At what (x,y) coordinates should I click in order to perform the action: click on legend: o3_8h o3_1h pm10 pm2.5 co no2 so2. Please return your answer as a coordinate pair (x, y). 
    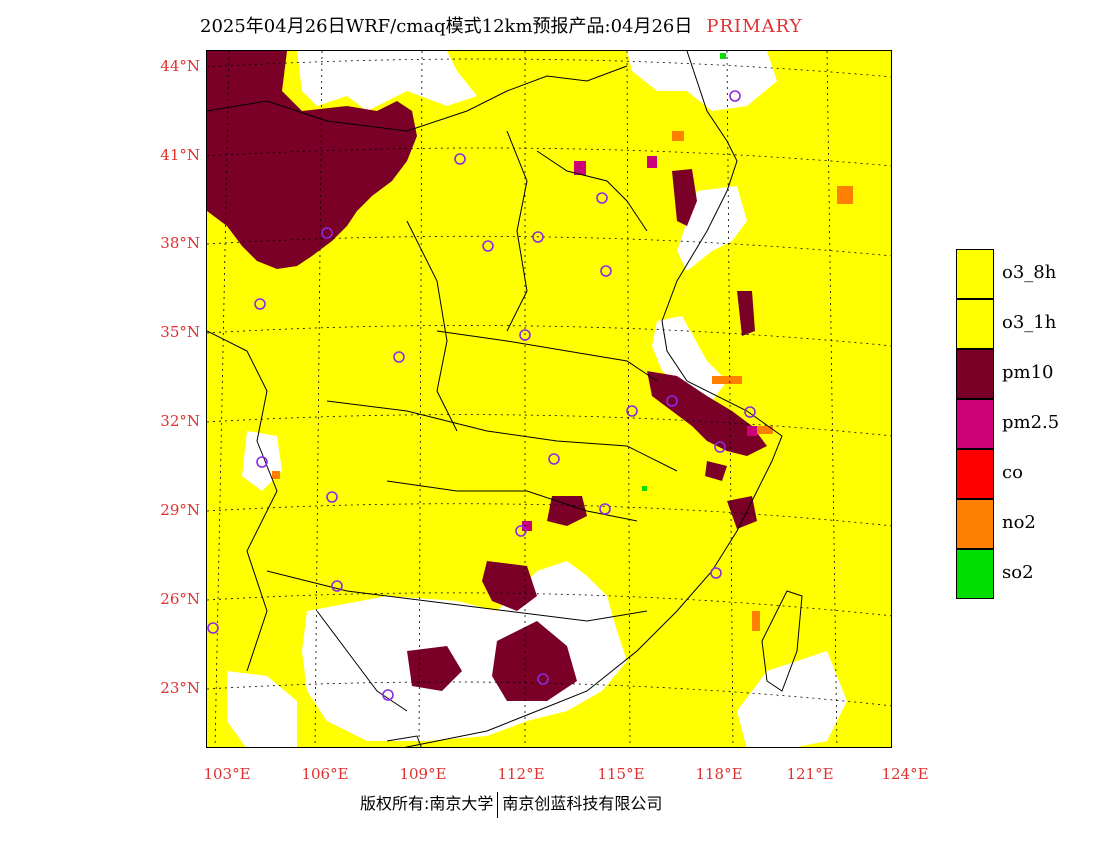
    Looking at the image, I should click on (1016, 424).